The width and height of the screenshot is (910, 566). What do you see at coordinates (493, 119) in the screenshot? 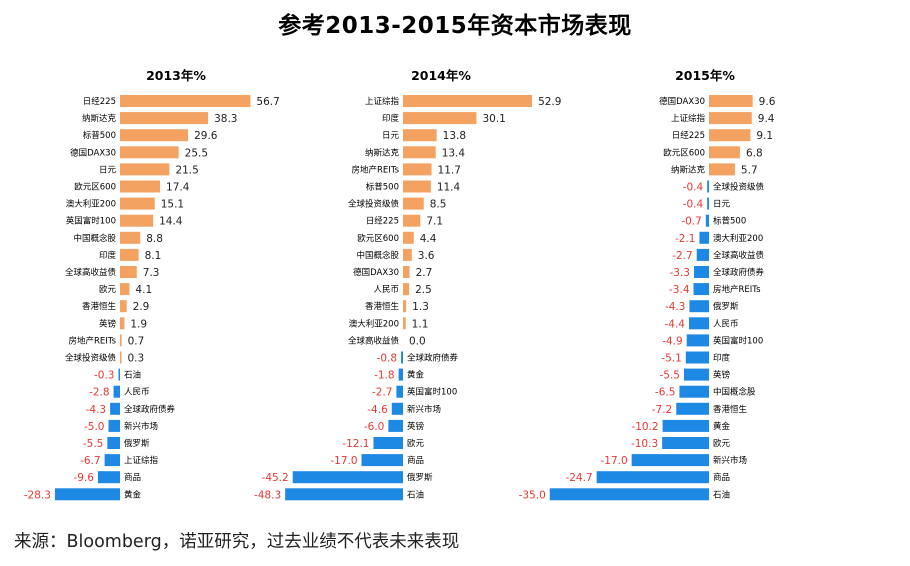
I see `value-label: 30.1` at bounding box center [493, 119].